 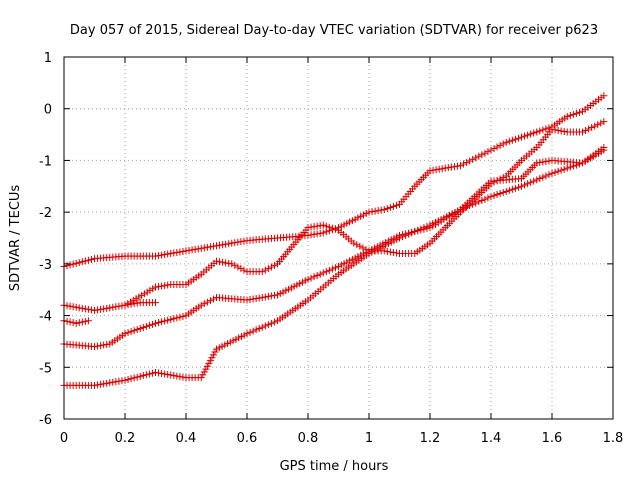 What do you see at coordinates (491, 438) in the screenshot?
I see `x-tick-label: 1.4` at bounding box center [491, 438].